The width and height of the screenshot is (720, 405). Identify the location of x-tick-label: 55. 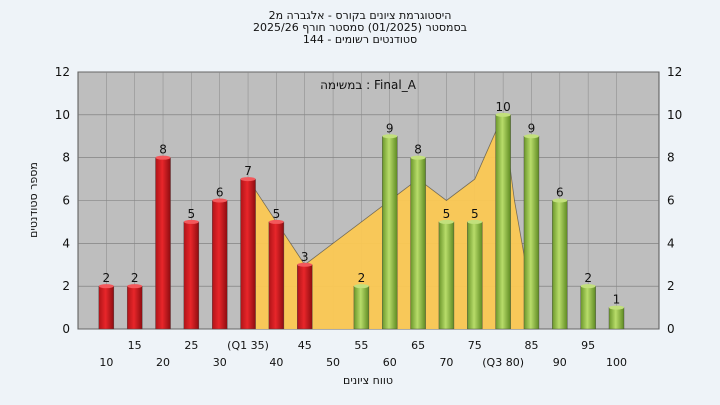
(361, 345).